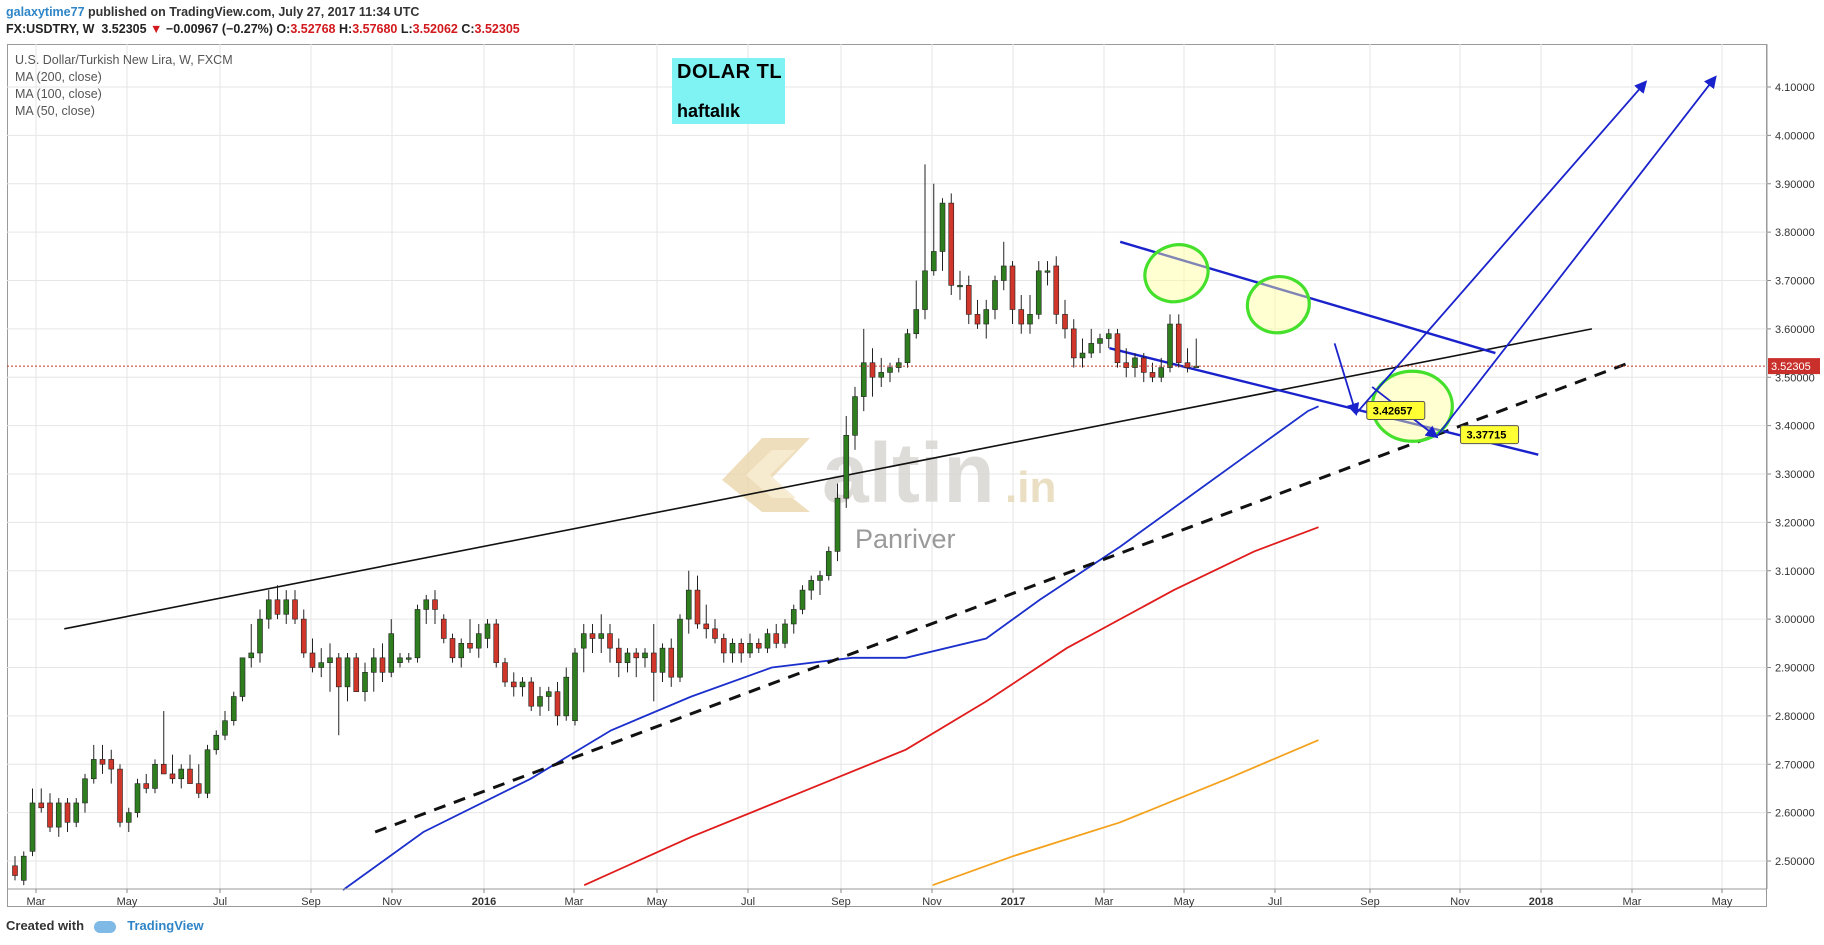  I want to click on projection-arrow, so click(1576, 256).